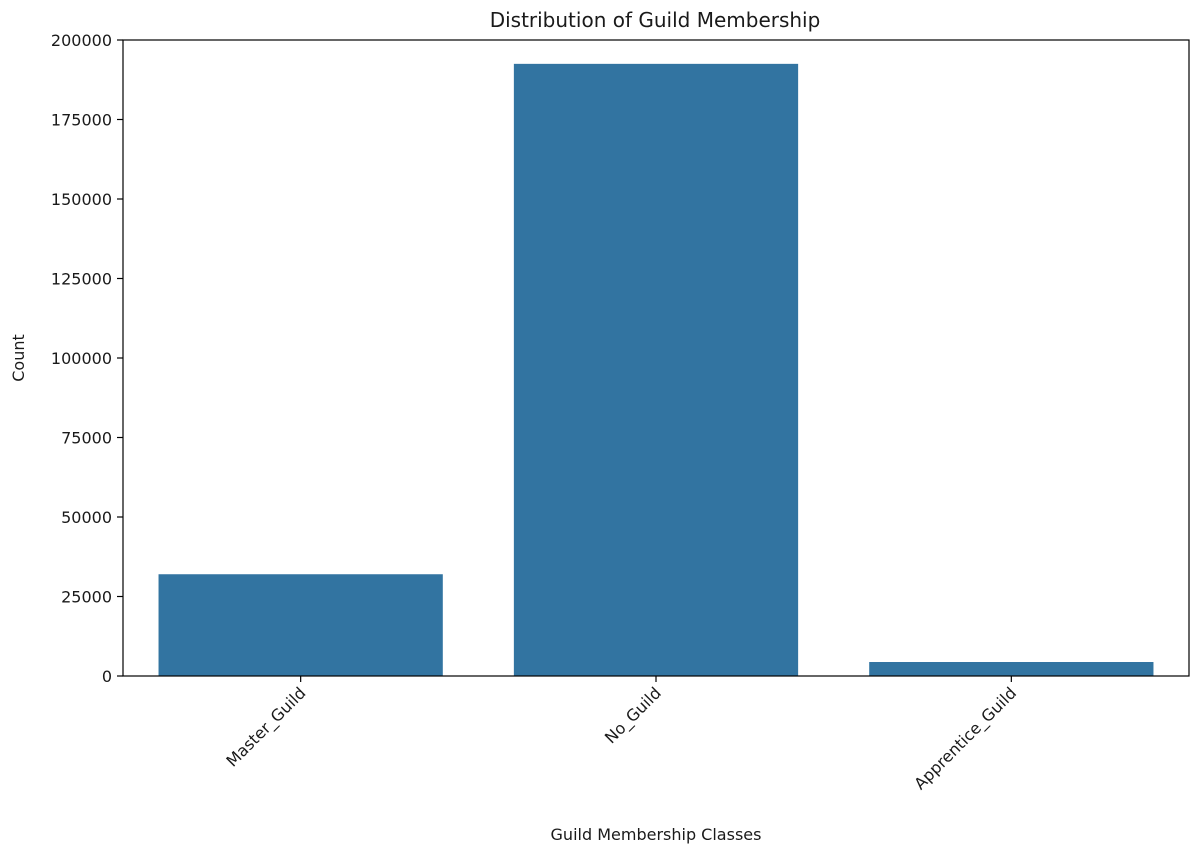 This screenshot has width=1198, height=856. Describe the element at coordinates (81, 279) in the screenshot. I see `y-tick-label: 125000` at that location.